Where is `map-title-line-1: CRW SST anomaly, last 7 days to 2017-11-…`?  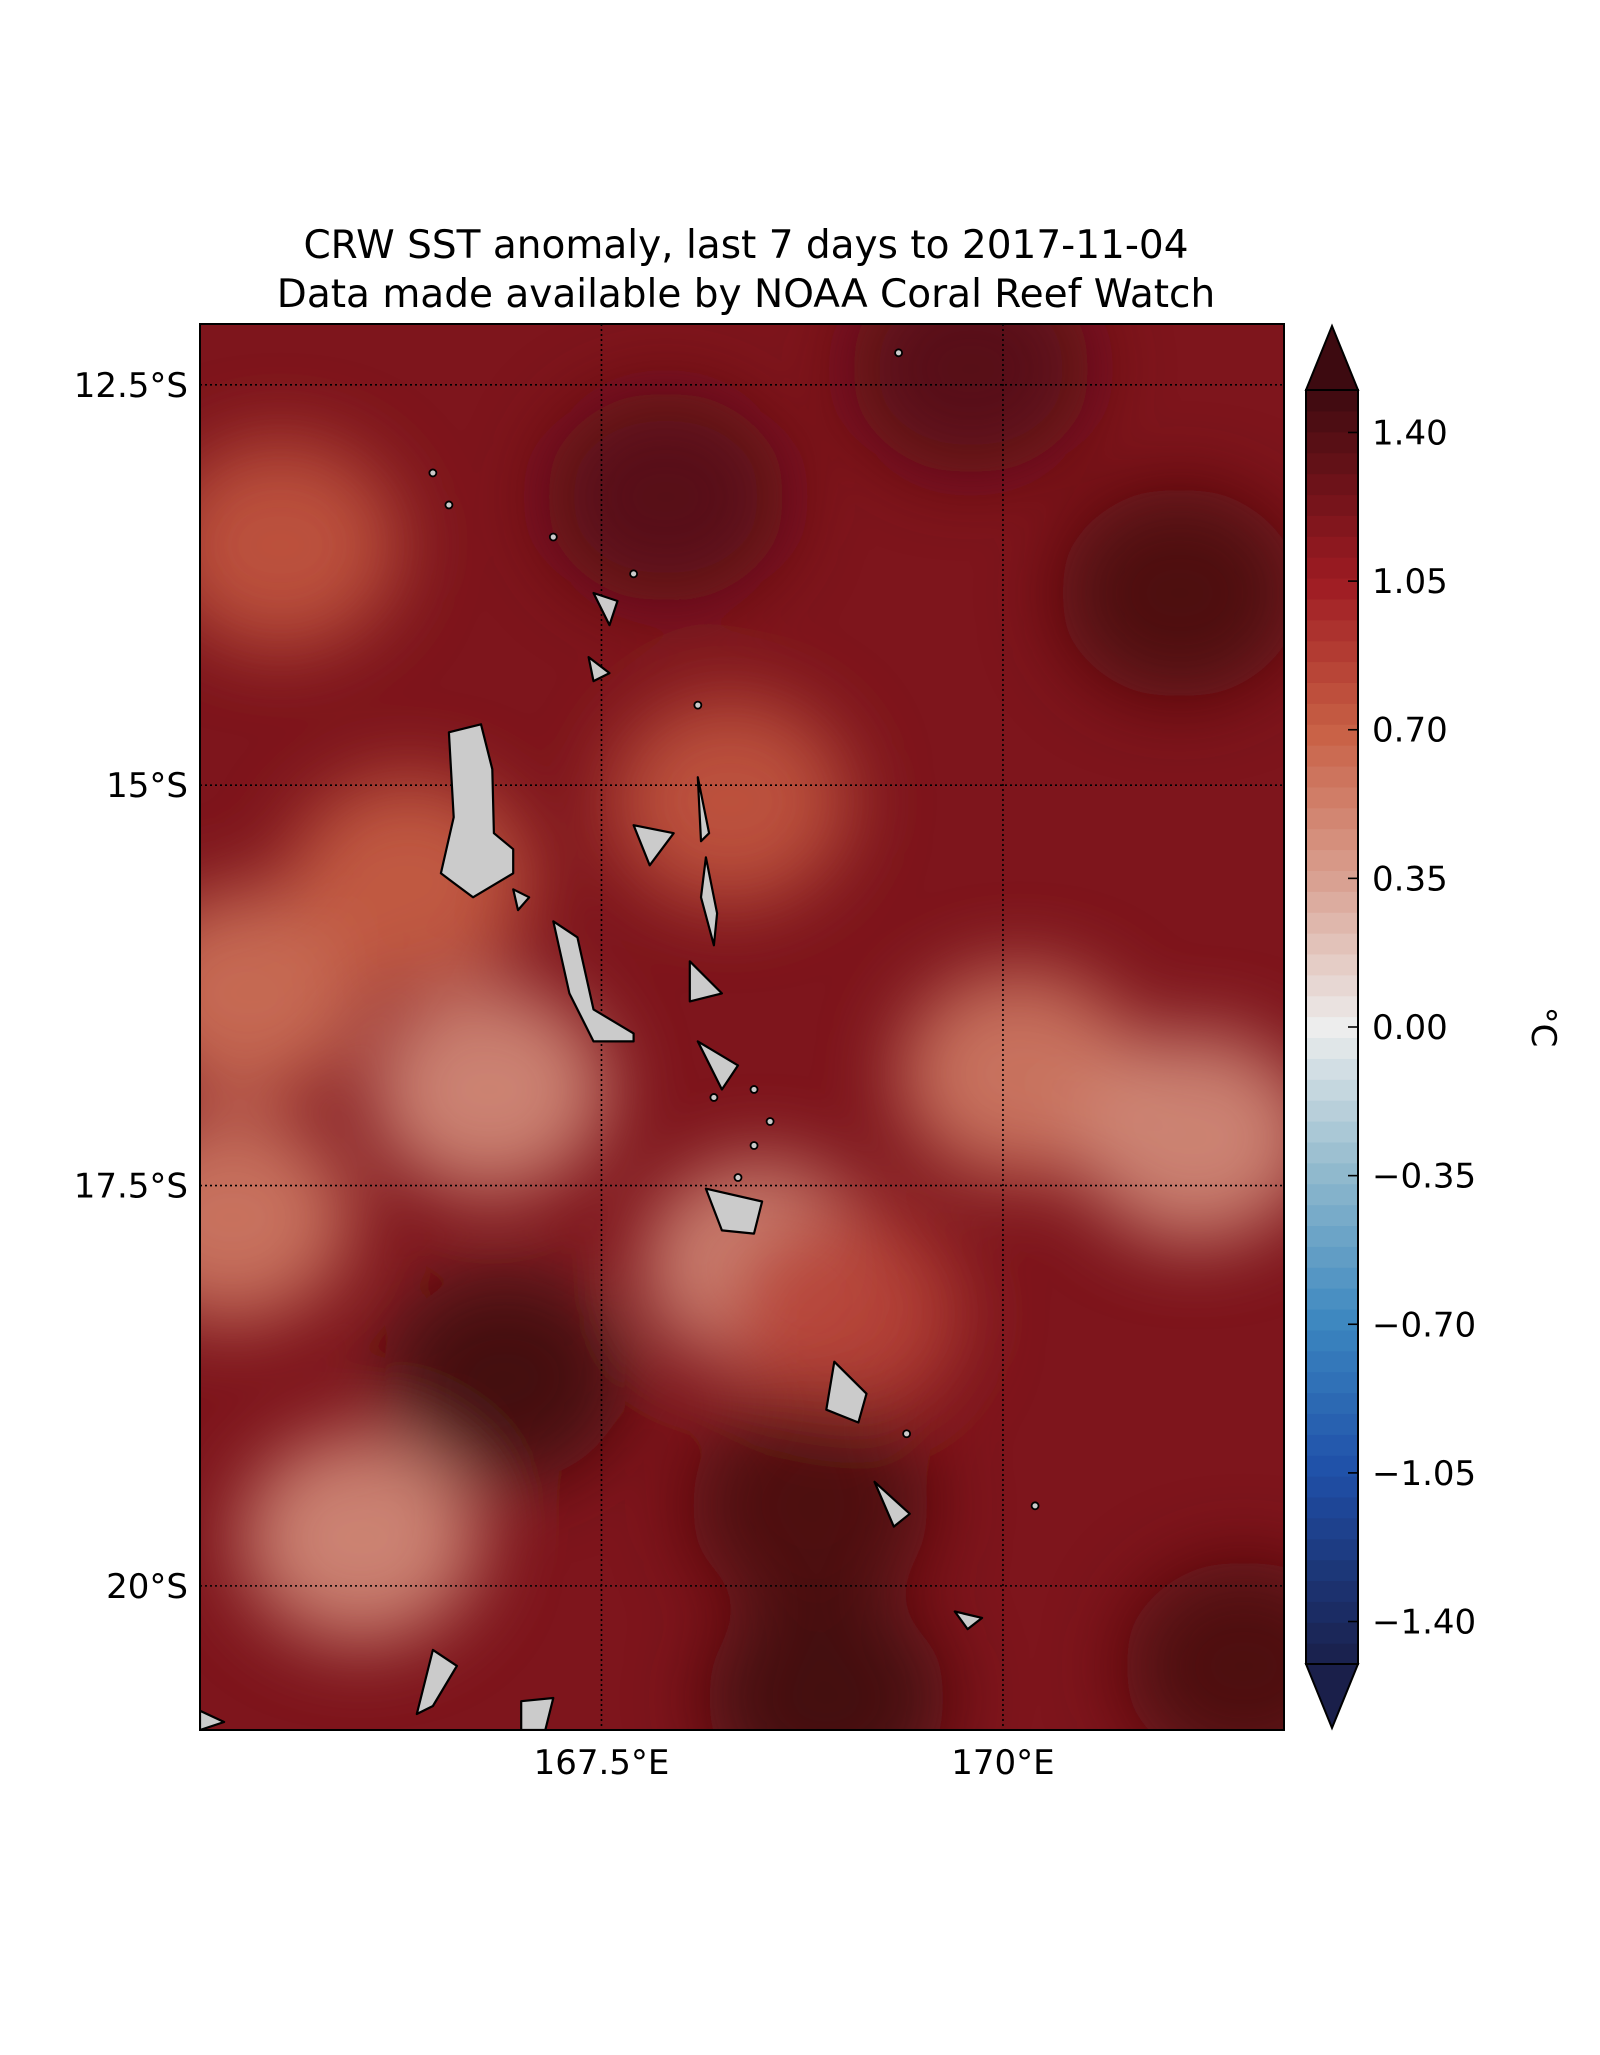
map-title-line-1: CRW SST anomaly, last 7 days to 2017-11-… is located at coordinates (746, 245).